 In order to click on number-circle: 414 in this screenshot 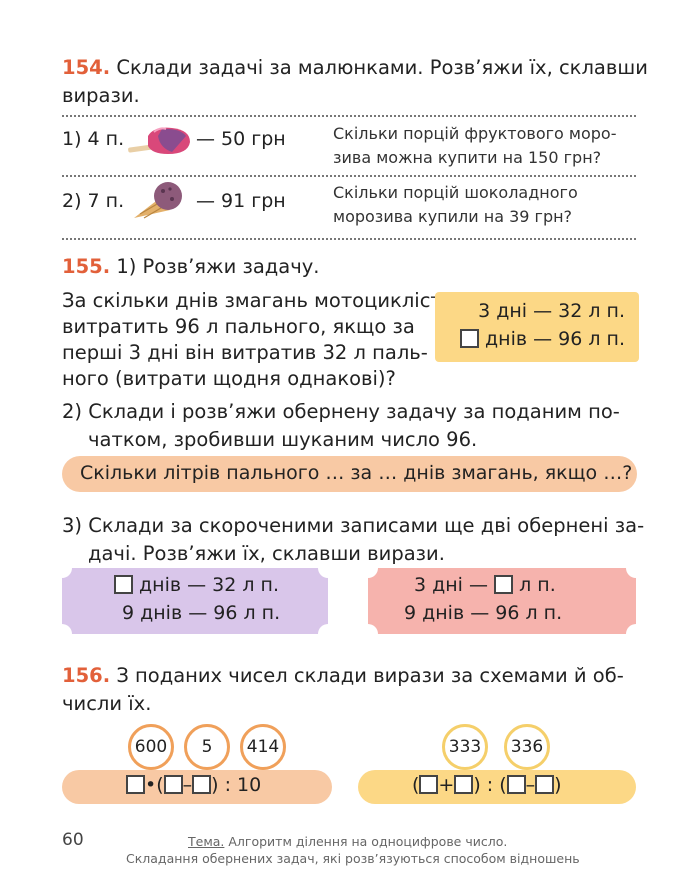, I will do `click(263, 747)`.